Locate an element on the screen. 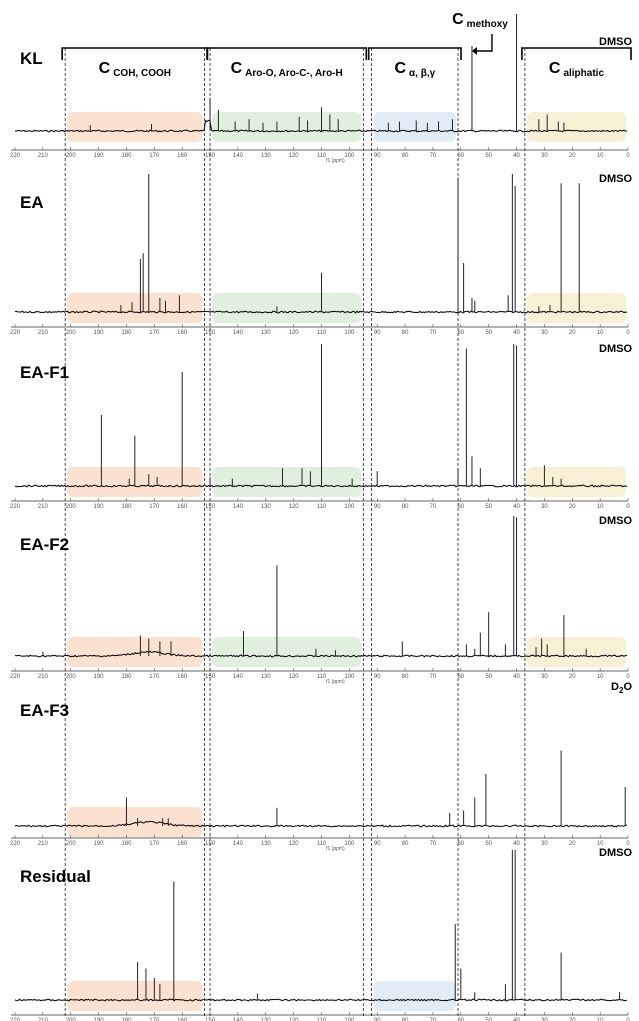  x-tick-label: 140 is located at coordinates (238, 156).